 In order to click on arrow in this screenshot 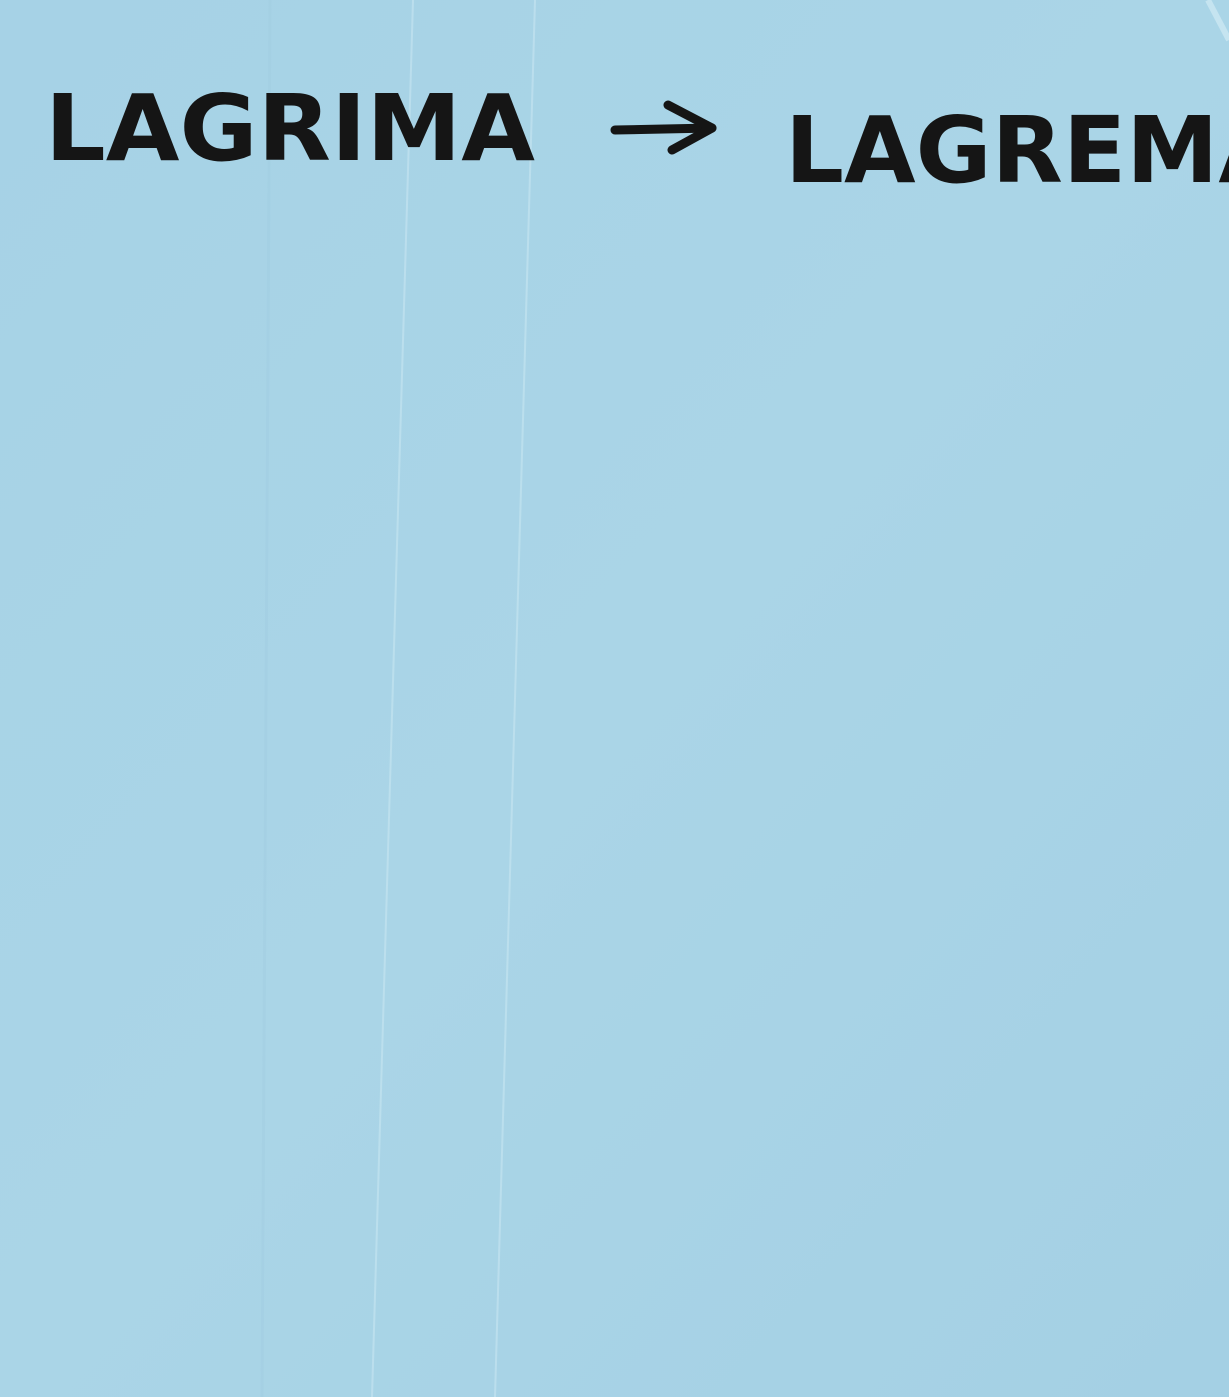, I will do `click(663, 127)`.